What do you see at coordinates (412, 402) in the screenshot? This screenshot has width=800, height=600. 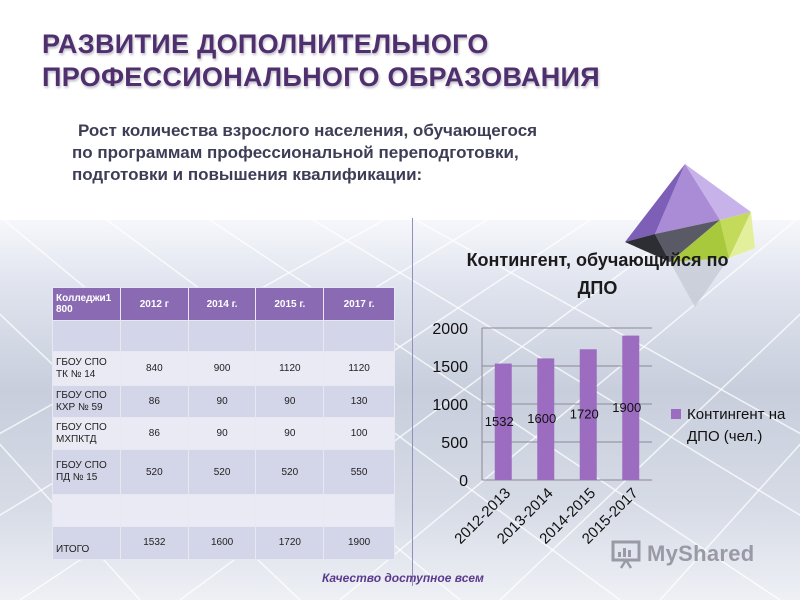 I see `vertical-divider` at bounding box center [412, 402].